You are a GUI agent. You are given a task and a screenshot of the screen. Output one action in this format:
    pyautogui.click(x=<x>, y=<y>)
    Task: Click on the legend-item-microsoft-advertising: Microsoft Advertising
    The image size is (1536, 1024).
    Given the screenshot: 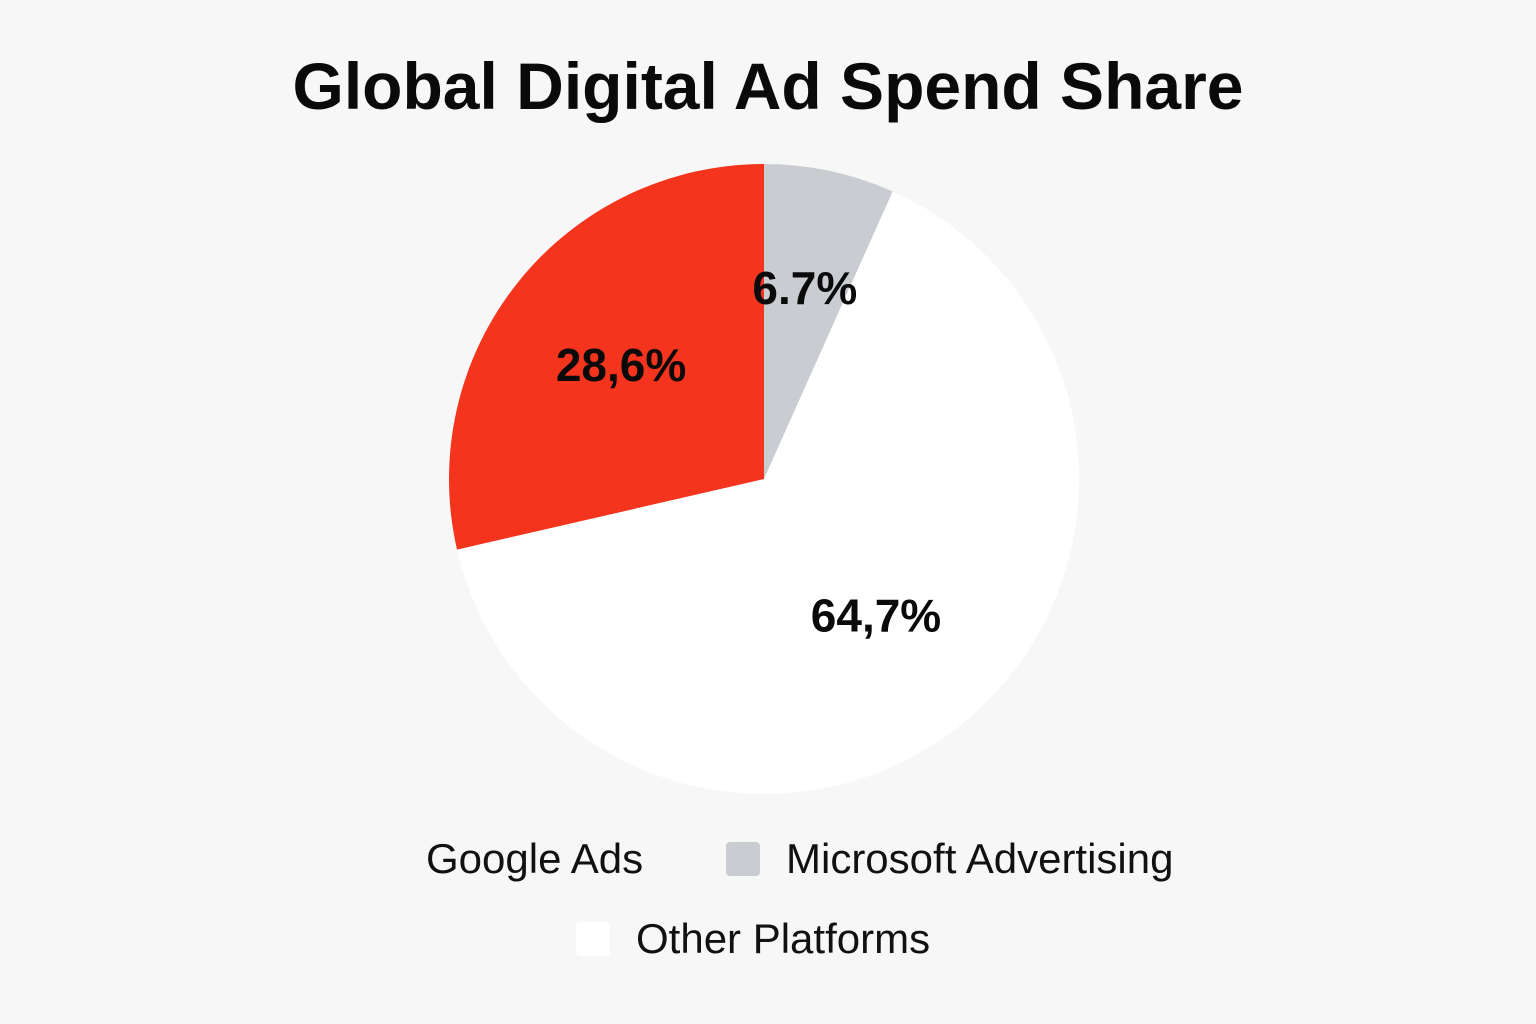 What is the action you would take?
    pyautogui.click(x=949, y=859)
    